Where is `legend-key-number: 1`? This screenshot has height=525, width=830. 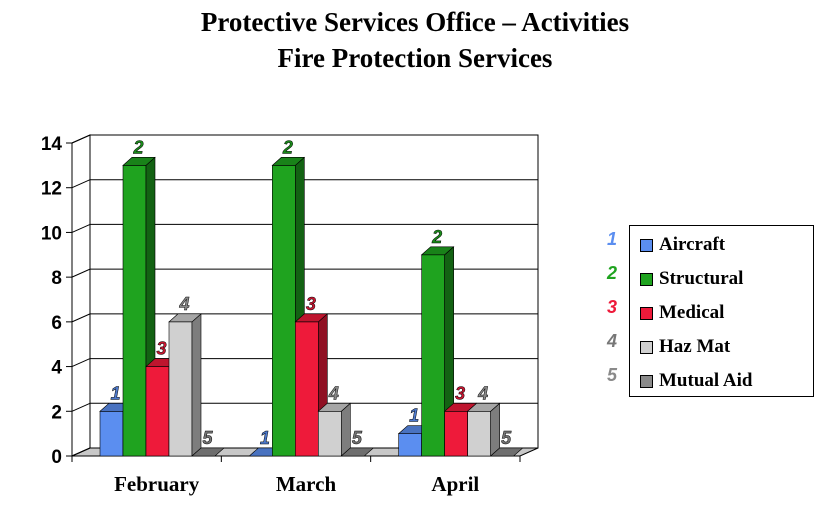
legend-key-number: 1 is located at coordinates (611, 239).